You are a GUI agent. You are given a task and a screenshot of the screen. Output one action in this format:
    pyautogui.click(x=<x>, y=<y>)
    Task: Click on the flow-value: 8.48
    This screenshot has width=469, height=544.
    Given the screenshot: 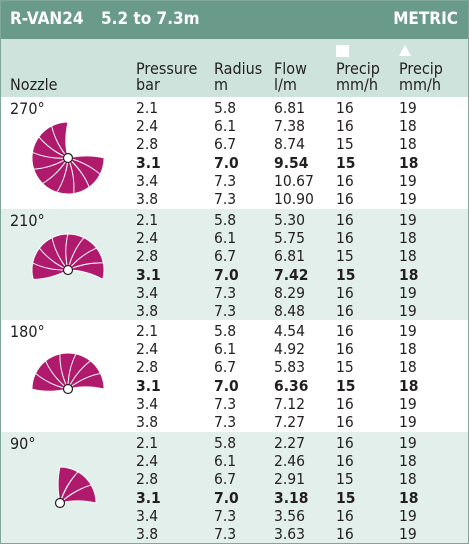 What is the action you would take?
    pyautogui.click(x=290, y=311)
    